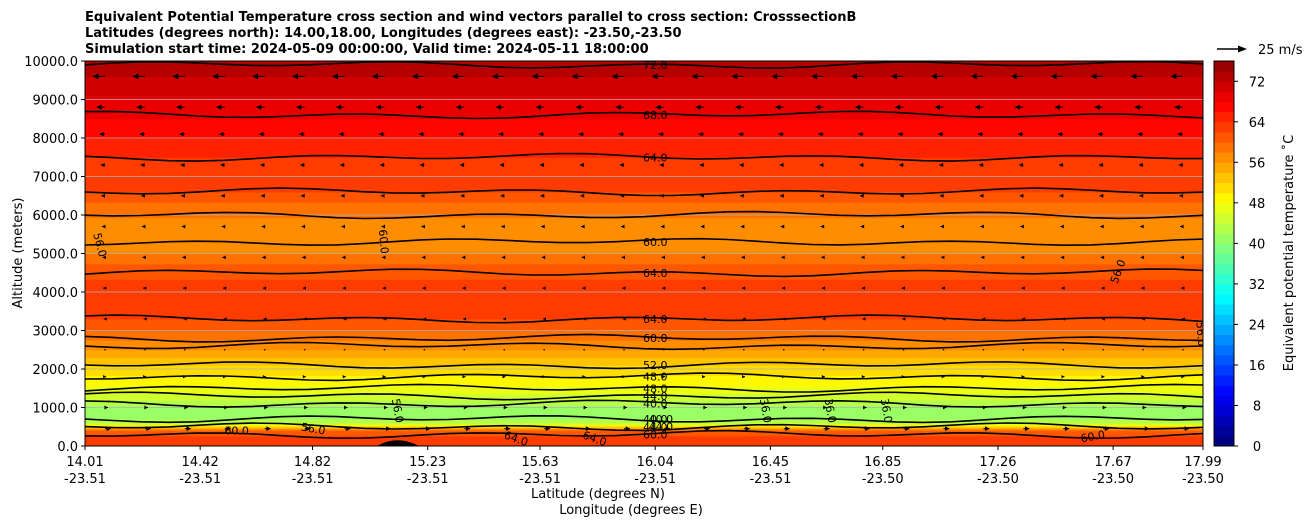 The image size is (1308, 526). What do you see at coordinates (655, 319) in the screenshot?
I see `contour-label: 64.0` at bounding box center [655, 319].